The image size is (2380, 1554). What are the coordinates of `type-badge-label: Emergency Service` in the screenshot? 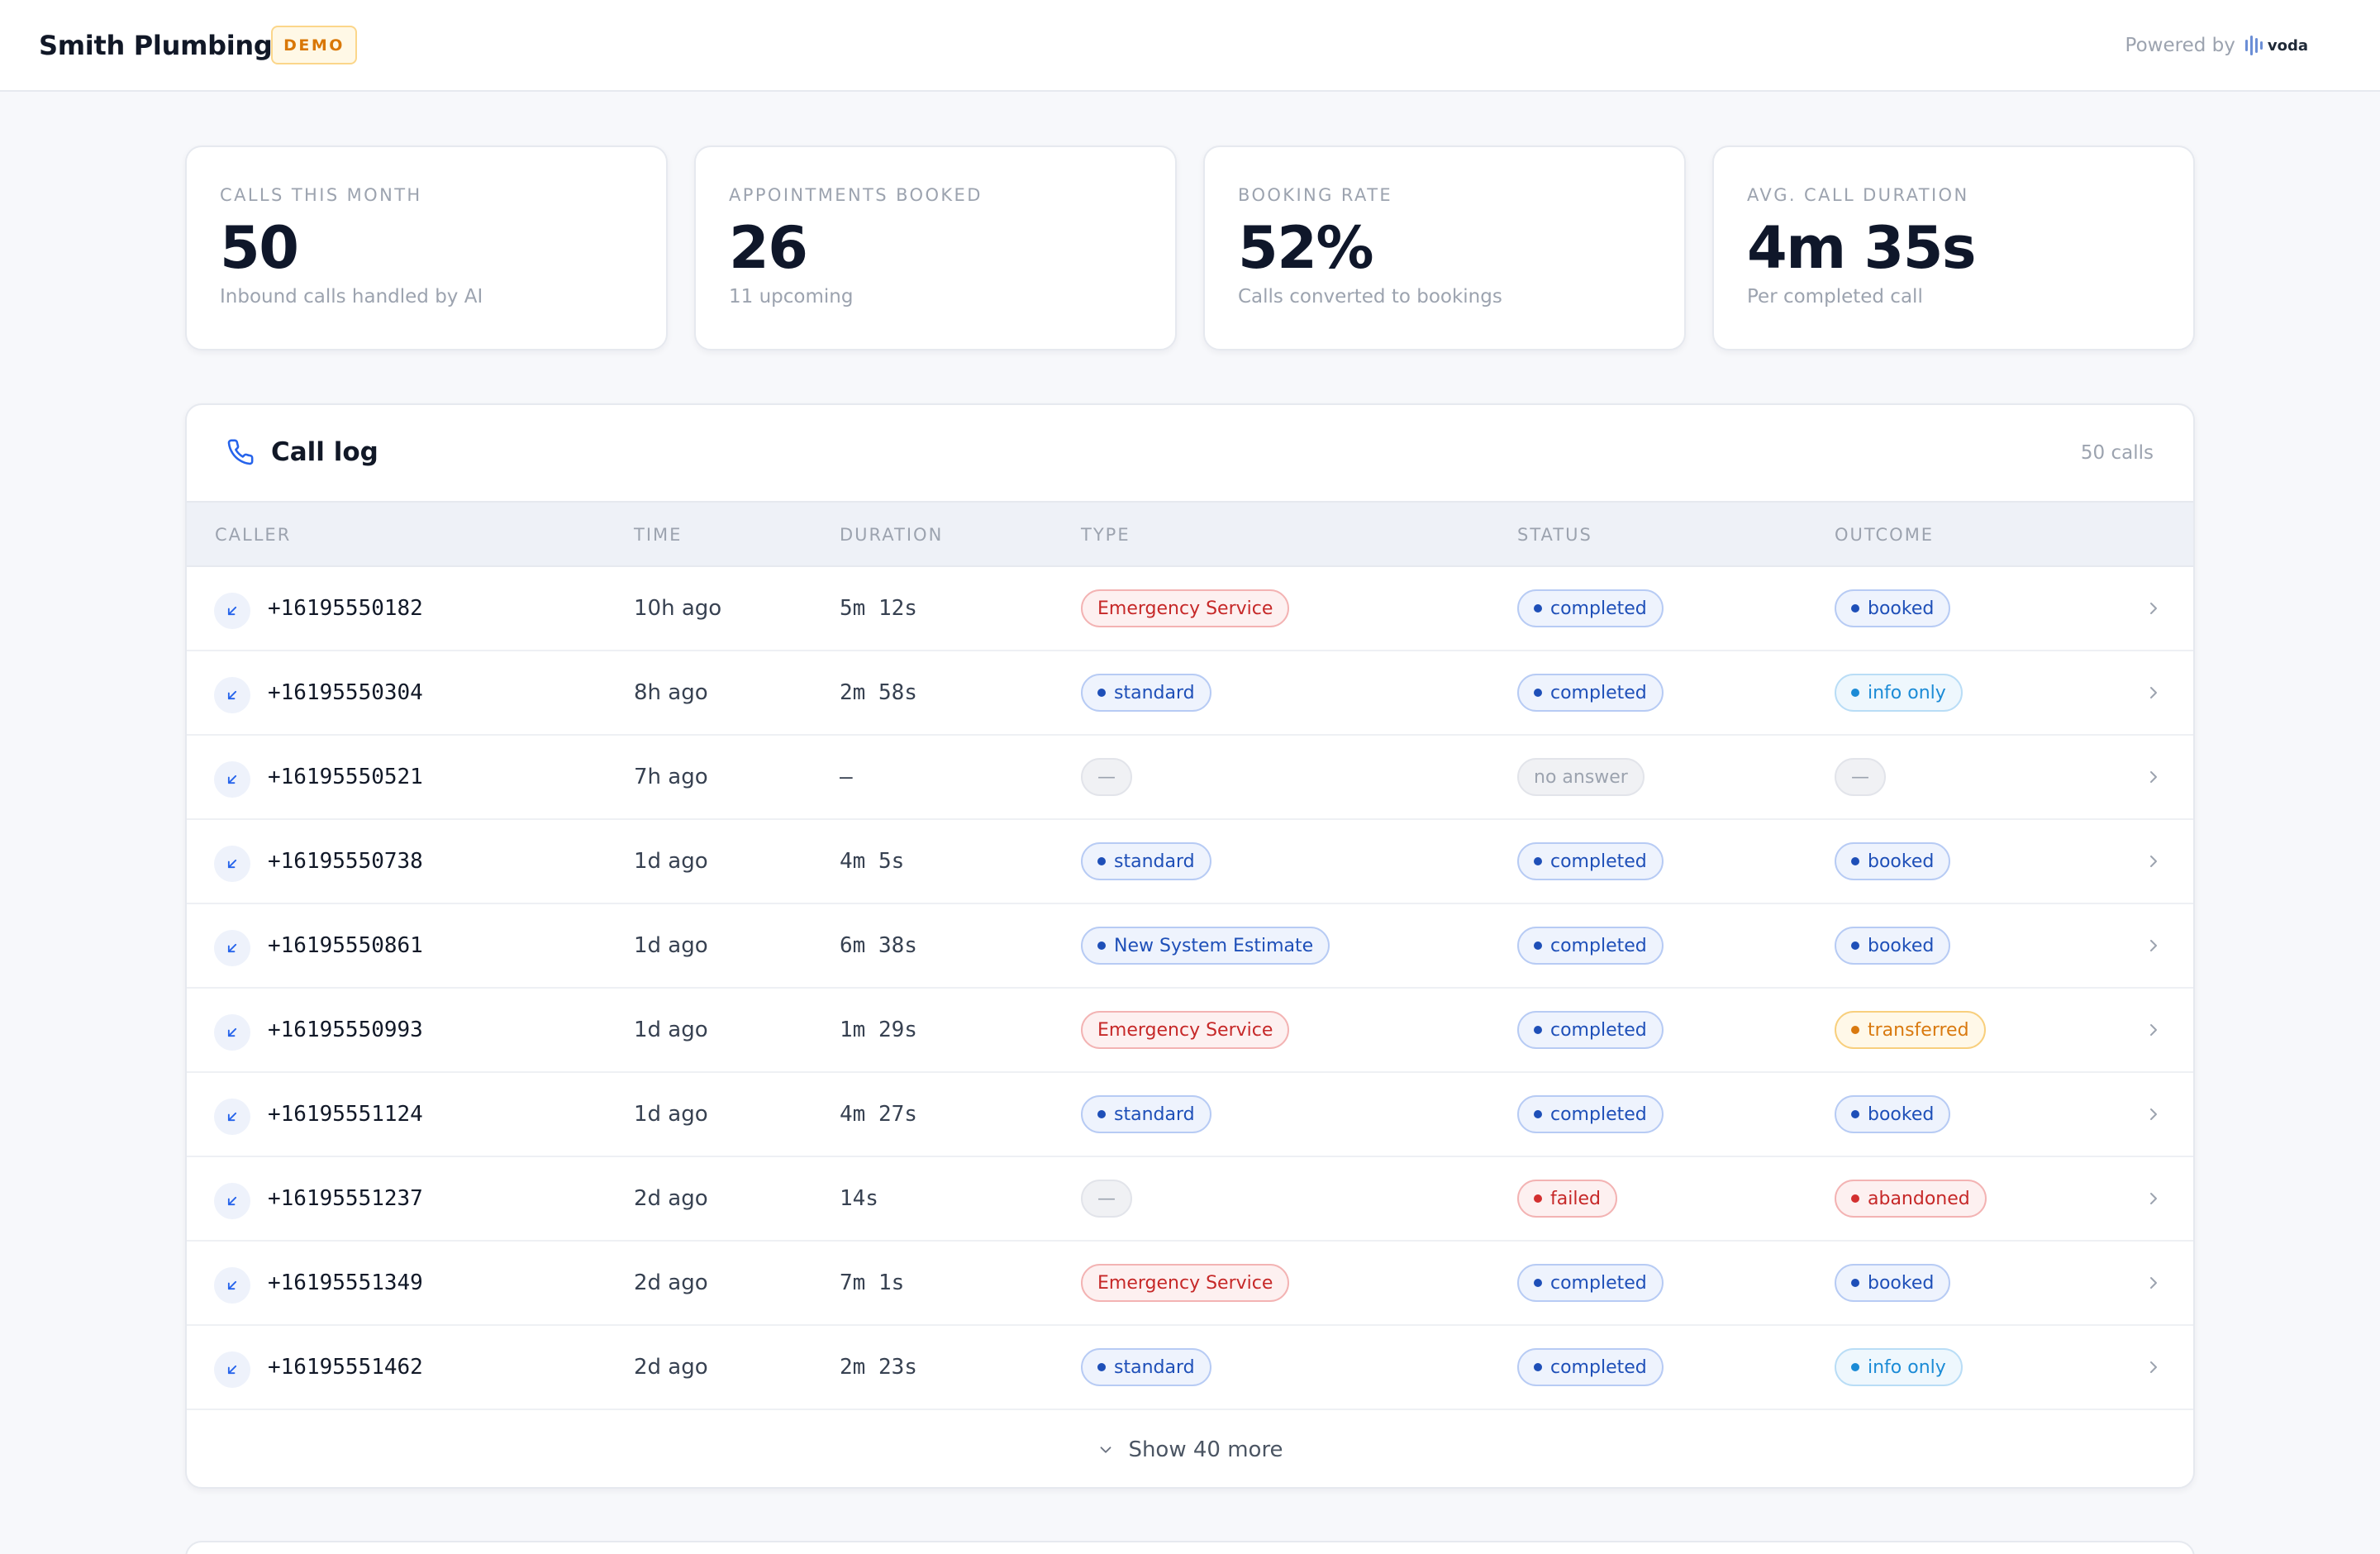 It's located at (1185, 1030).